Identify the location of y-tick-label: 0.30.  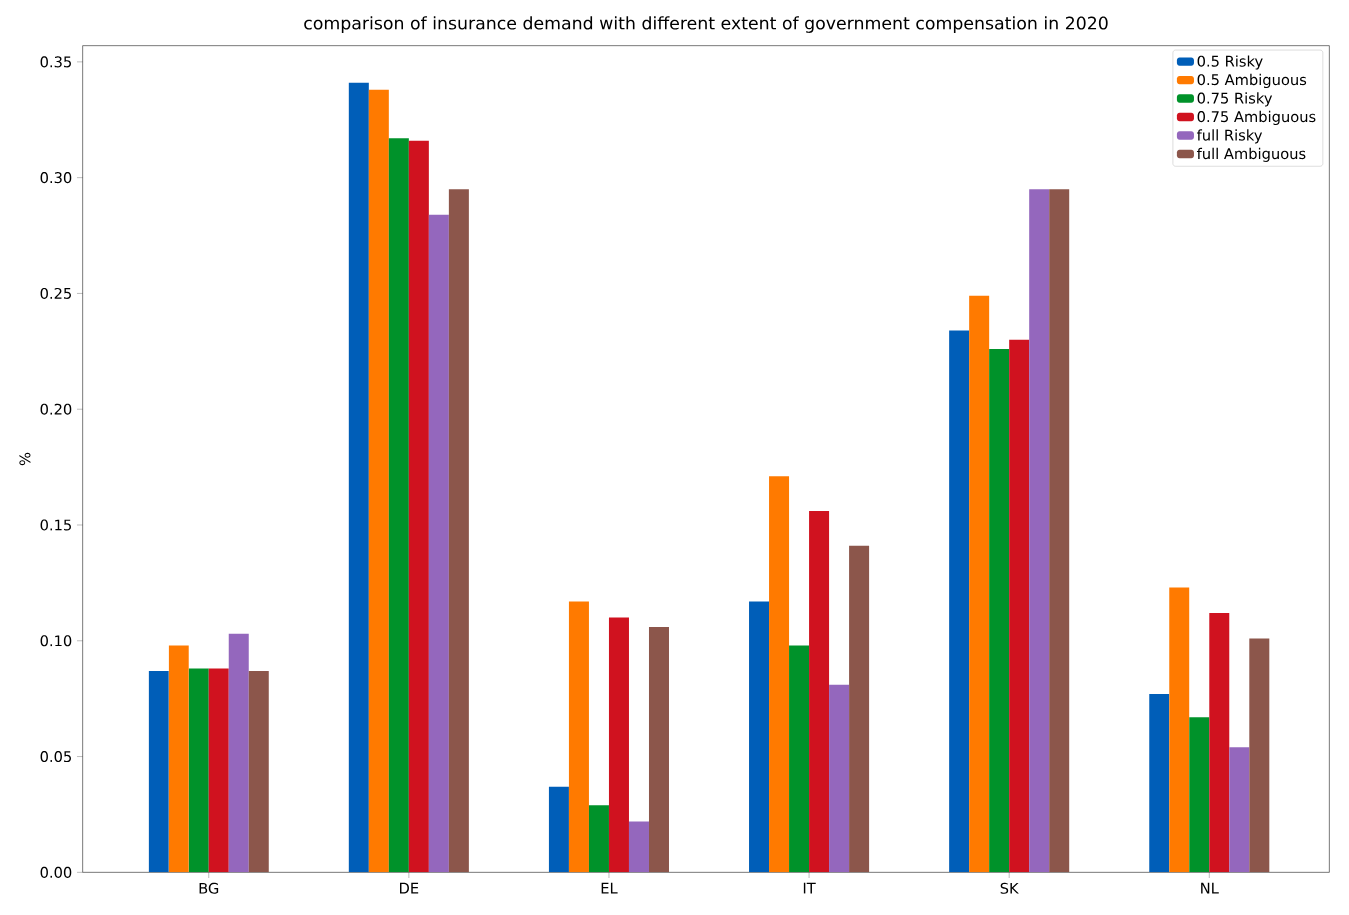
(56, 178).